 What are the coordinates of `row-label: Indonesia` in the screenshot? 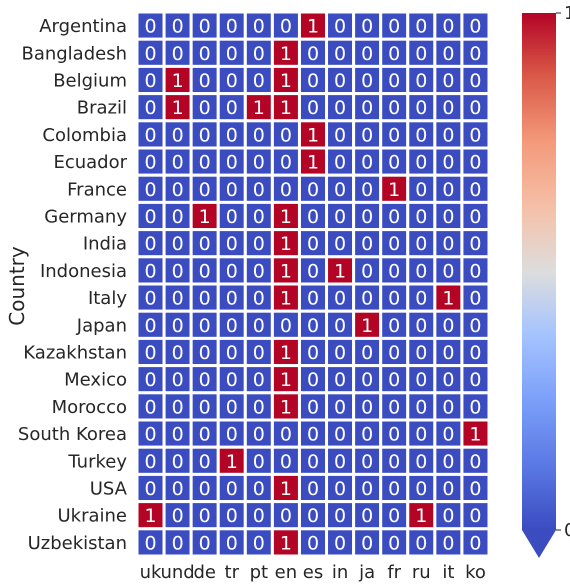 It's located at (83, 271).